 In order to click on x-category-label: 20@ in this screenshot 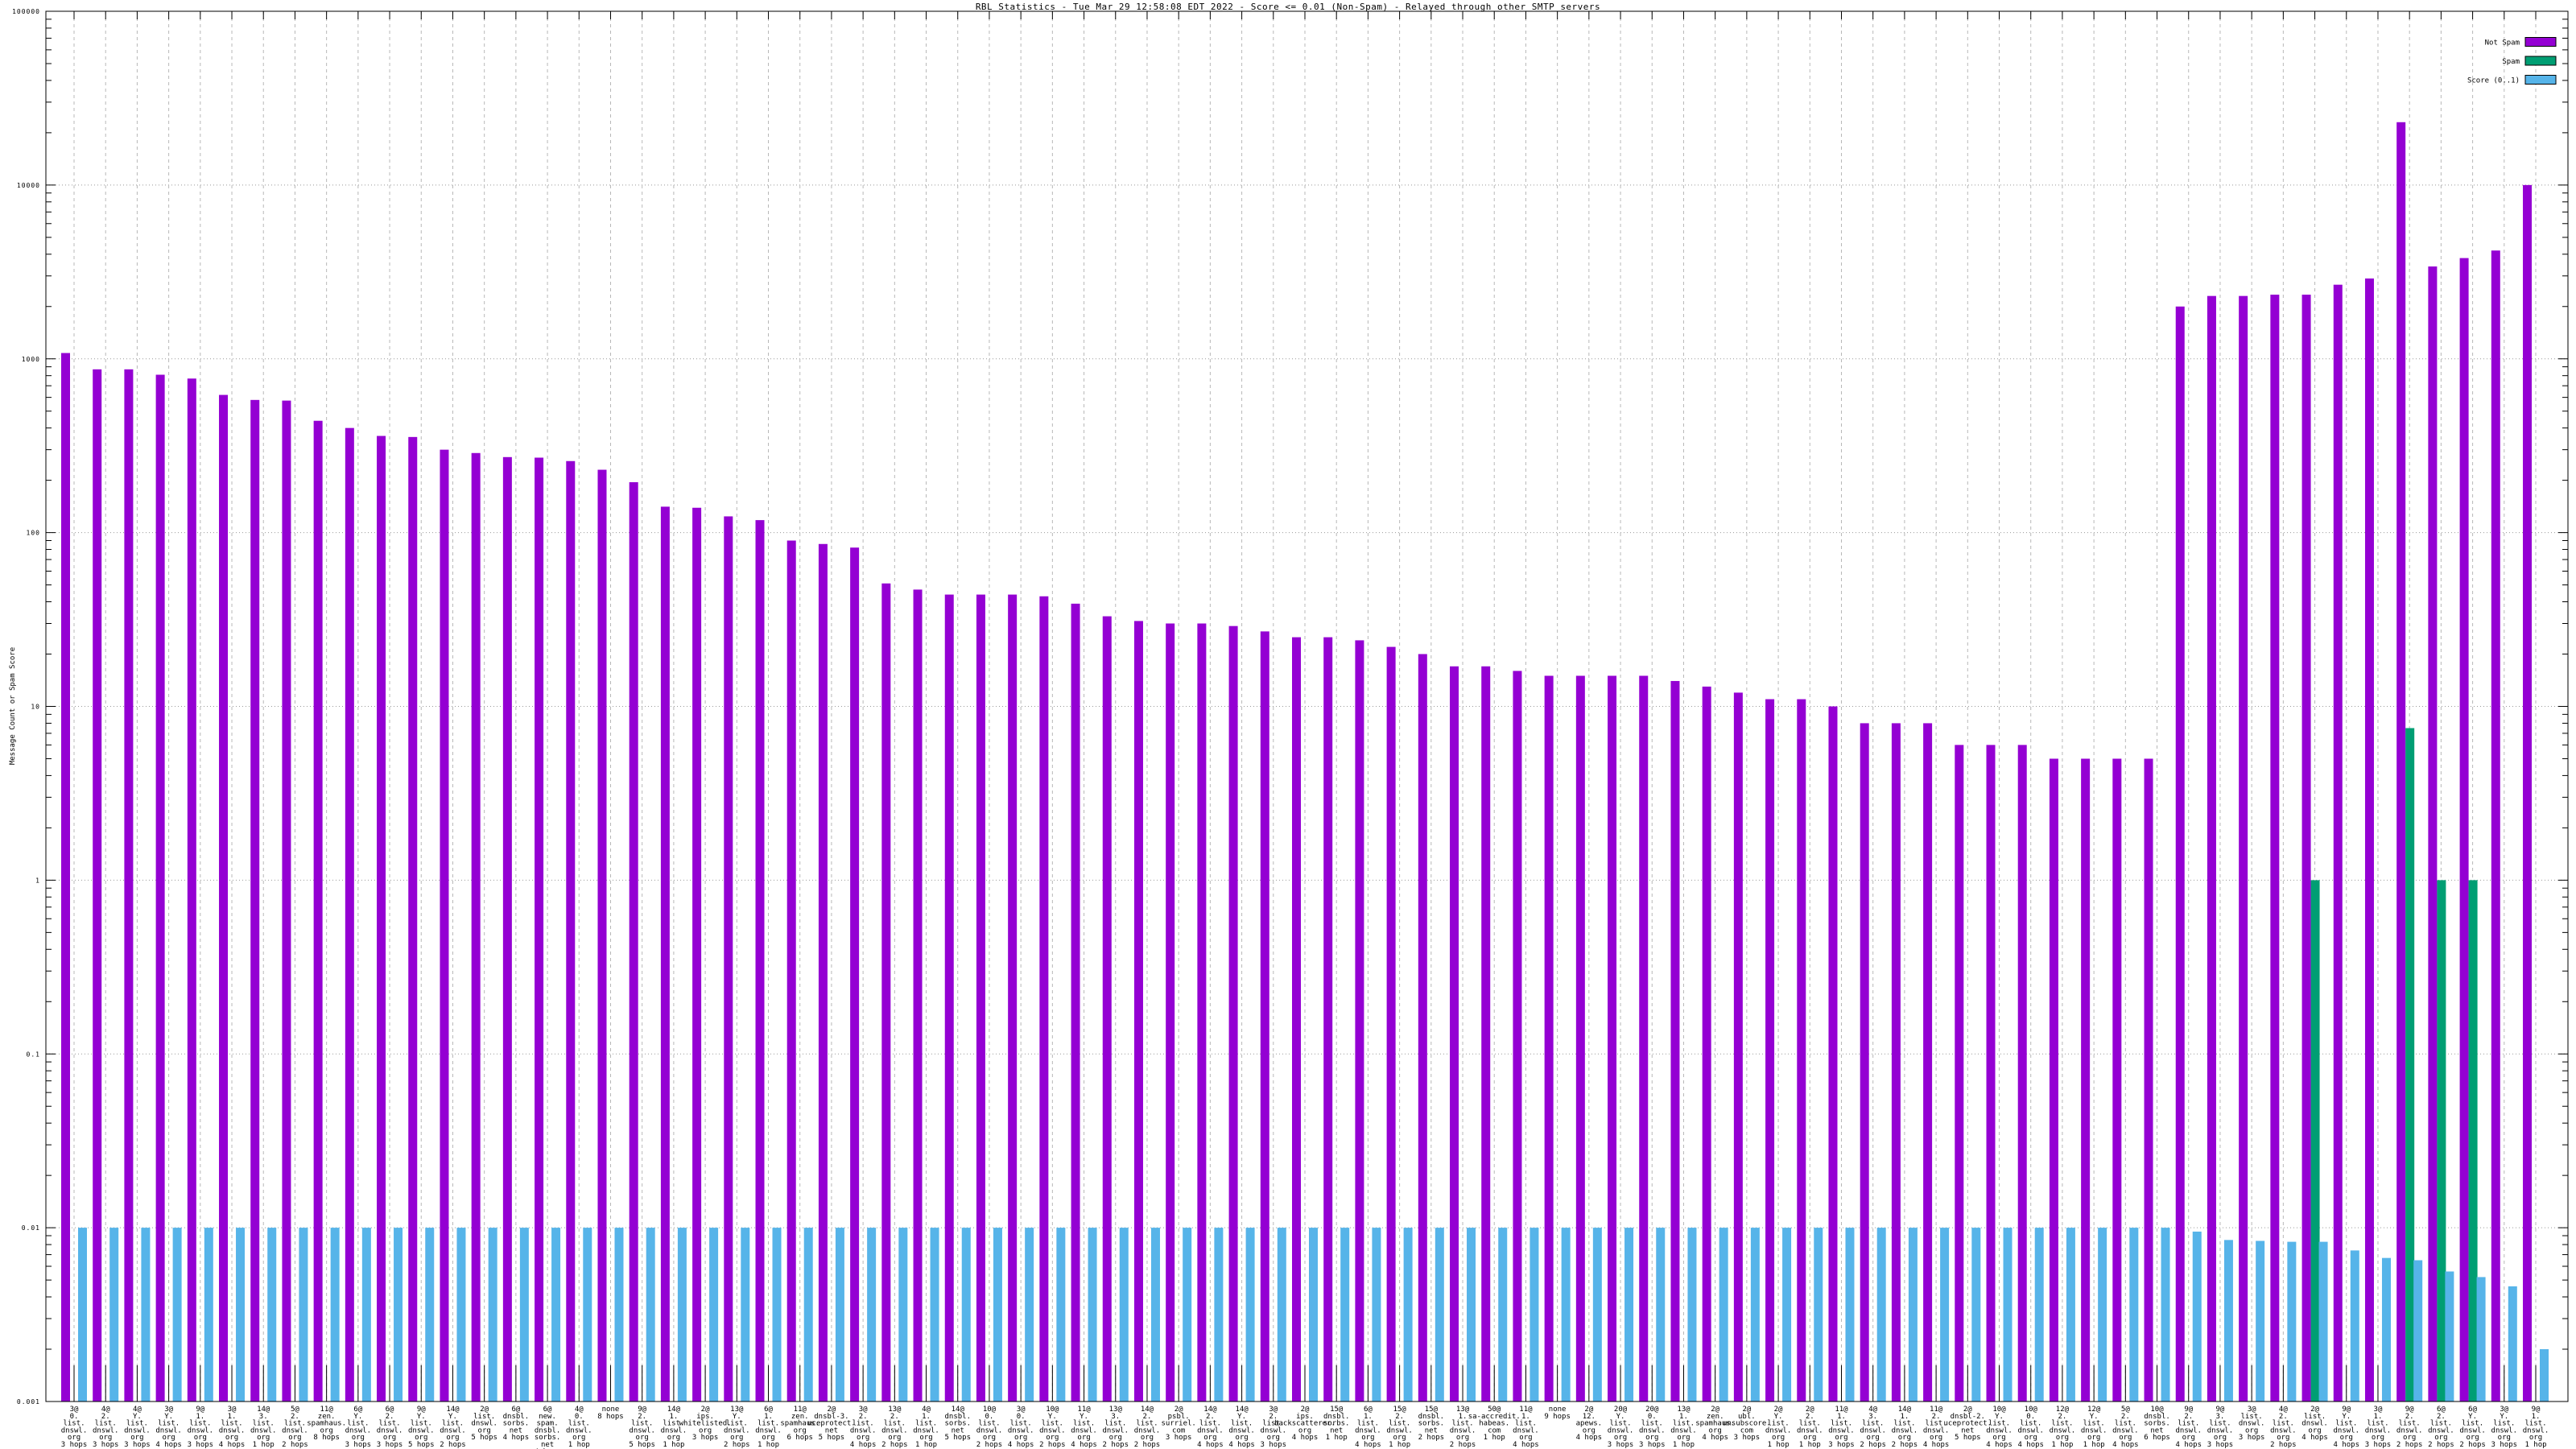, I will do `click(1621, 1410)`.